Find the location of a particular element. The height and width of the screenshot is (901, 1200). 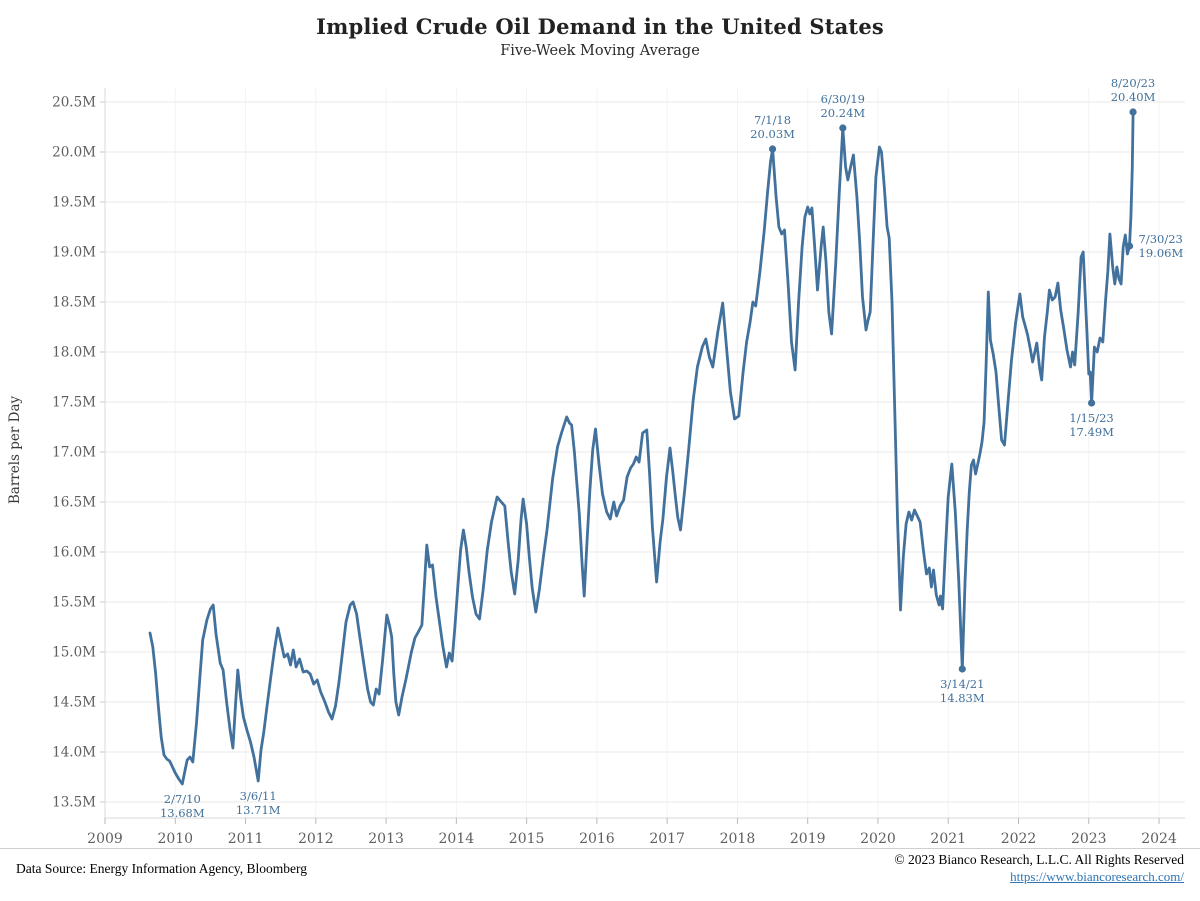

annotation-8-20-23: 8/20/23 20.40M is located at coordinates (1133, 90).